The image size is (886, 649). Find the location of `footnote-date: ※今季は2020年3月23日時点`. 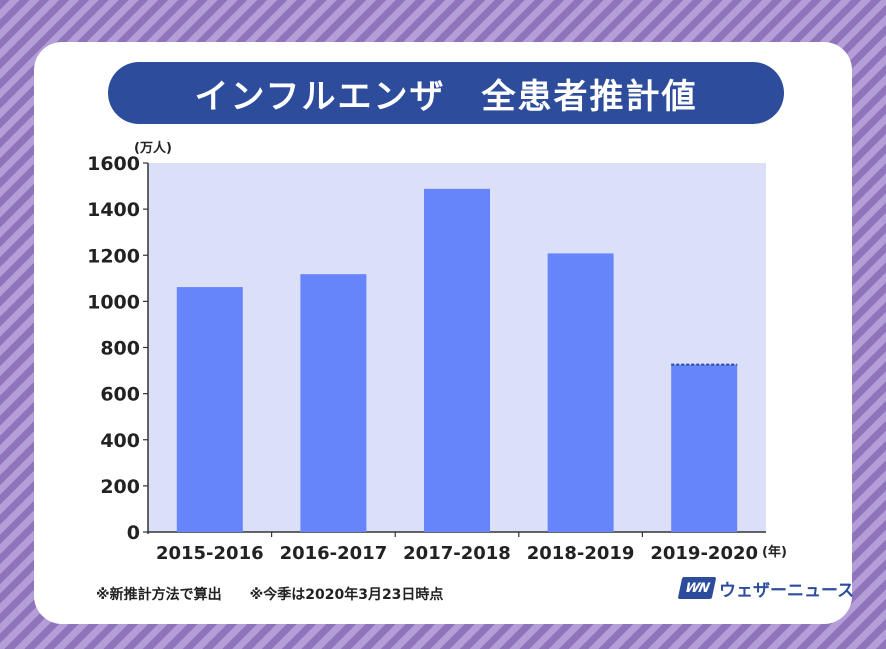

footnote-date: ※今季は2020年3月23日時点 is located at coordinates (346, 595).